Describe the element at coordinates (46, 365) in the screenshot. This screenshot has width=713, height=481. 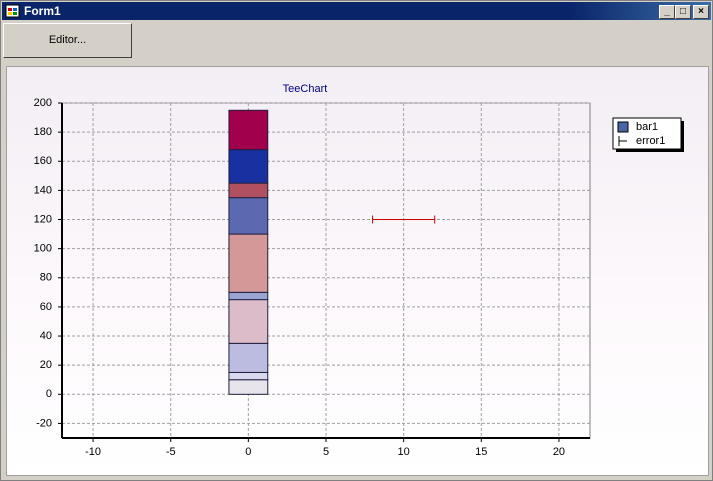
I see `y-tick-label: 20` at that location.